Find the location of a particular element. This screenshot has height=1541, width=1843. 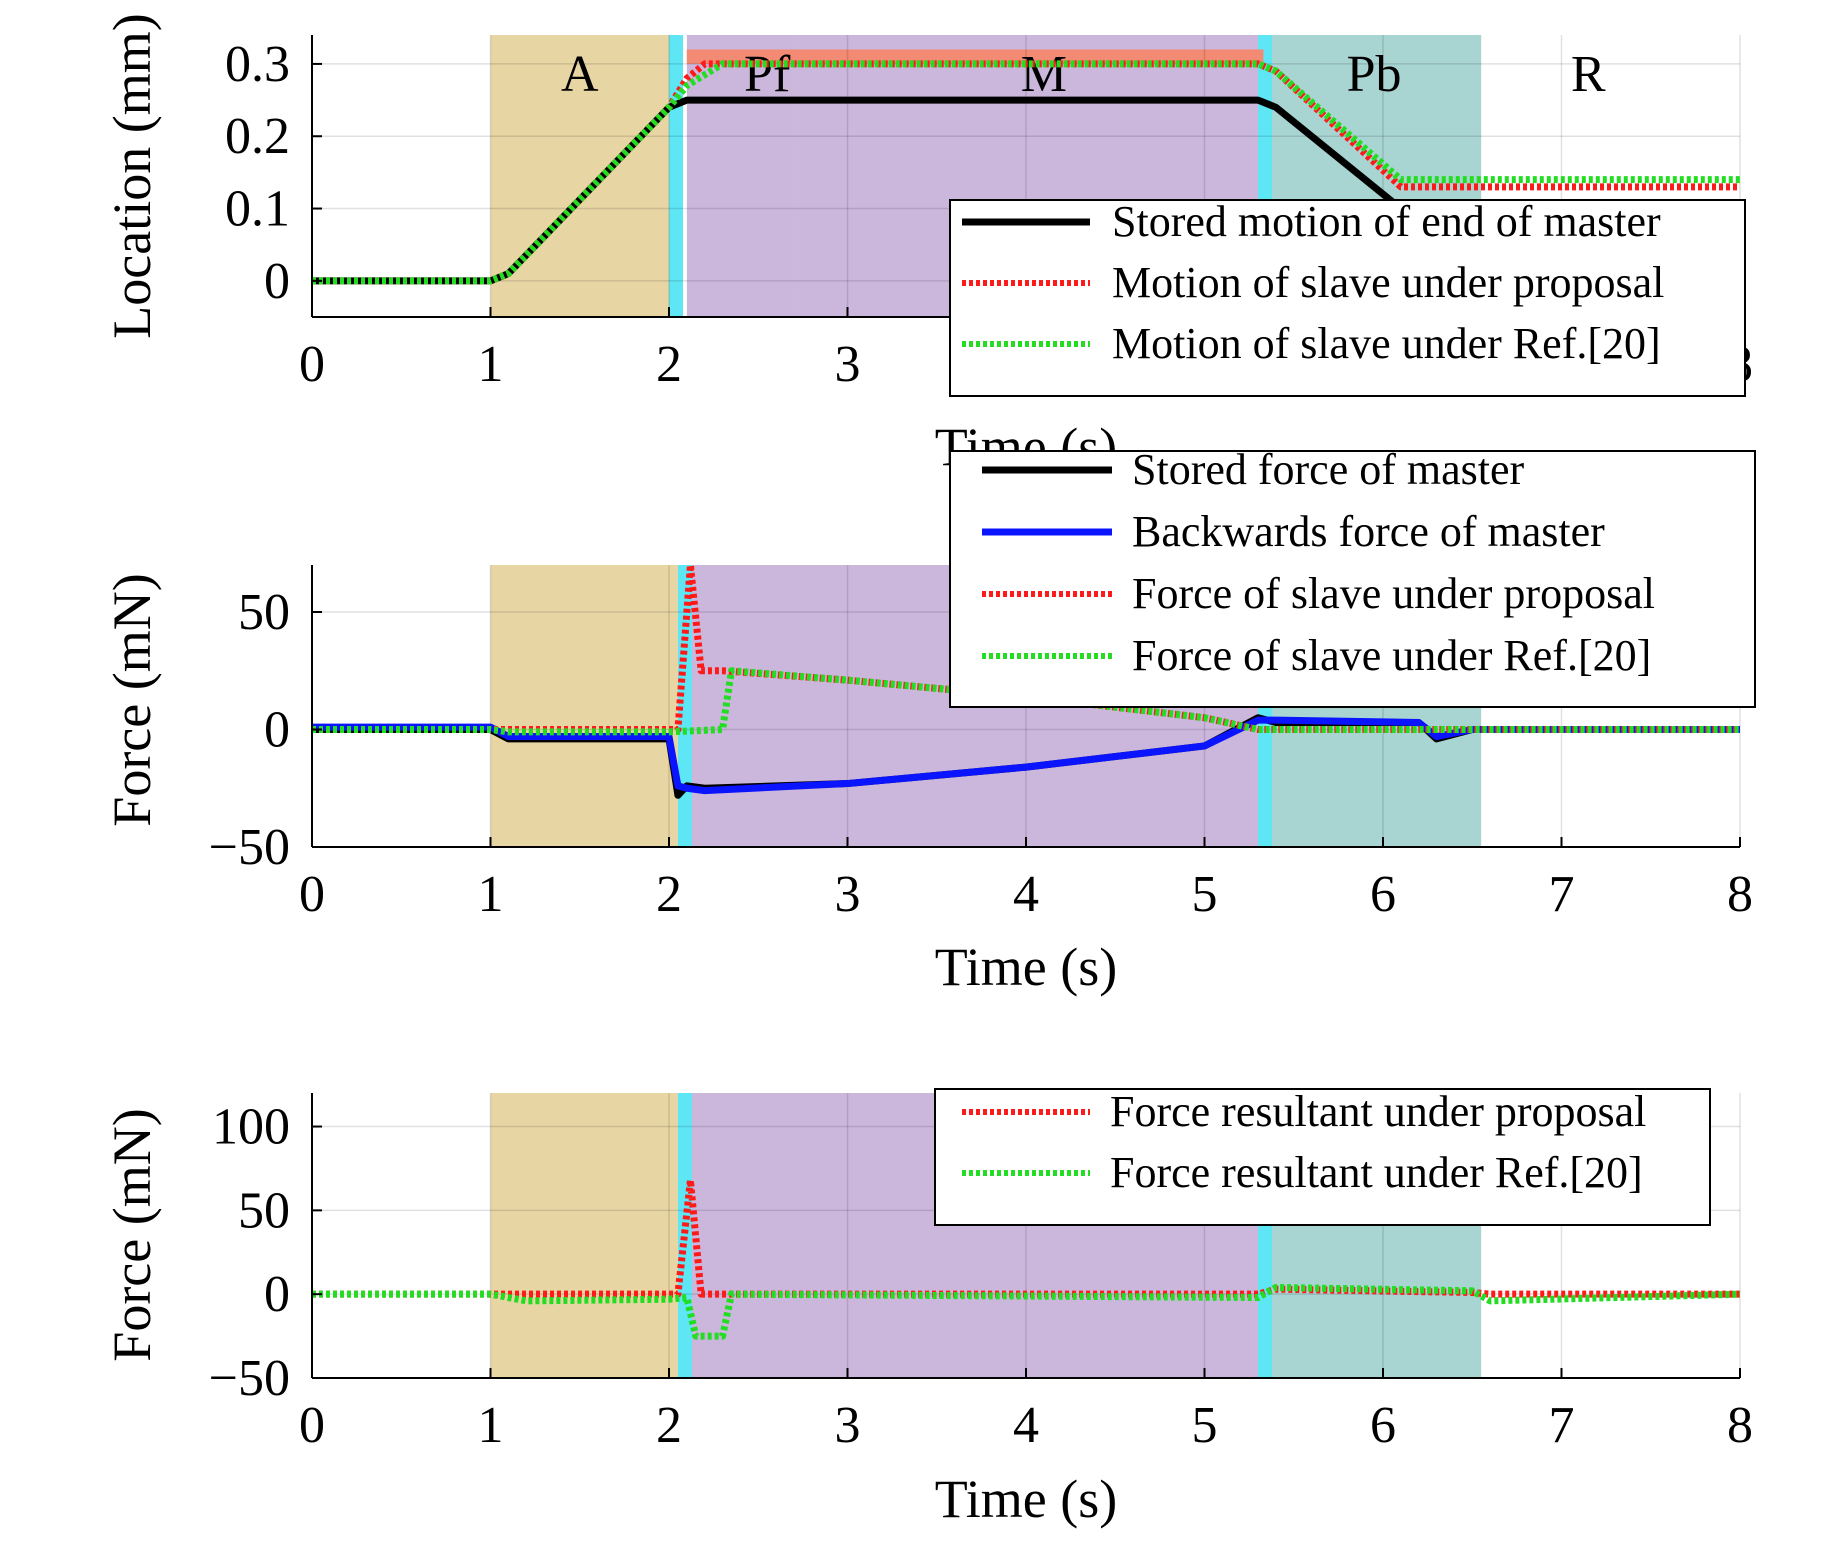

legend-label: Force resultant under Ref.[20] is located at coordinates (1376, 1172).